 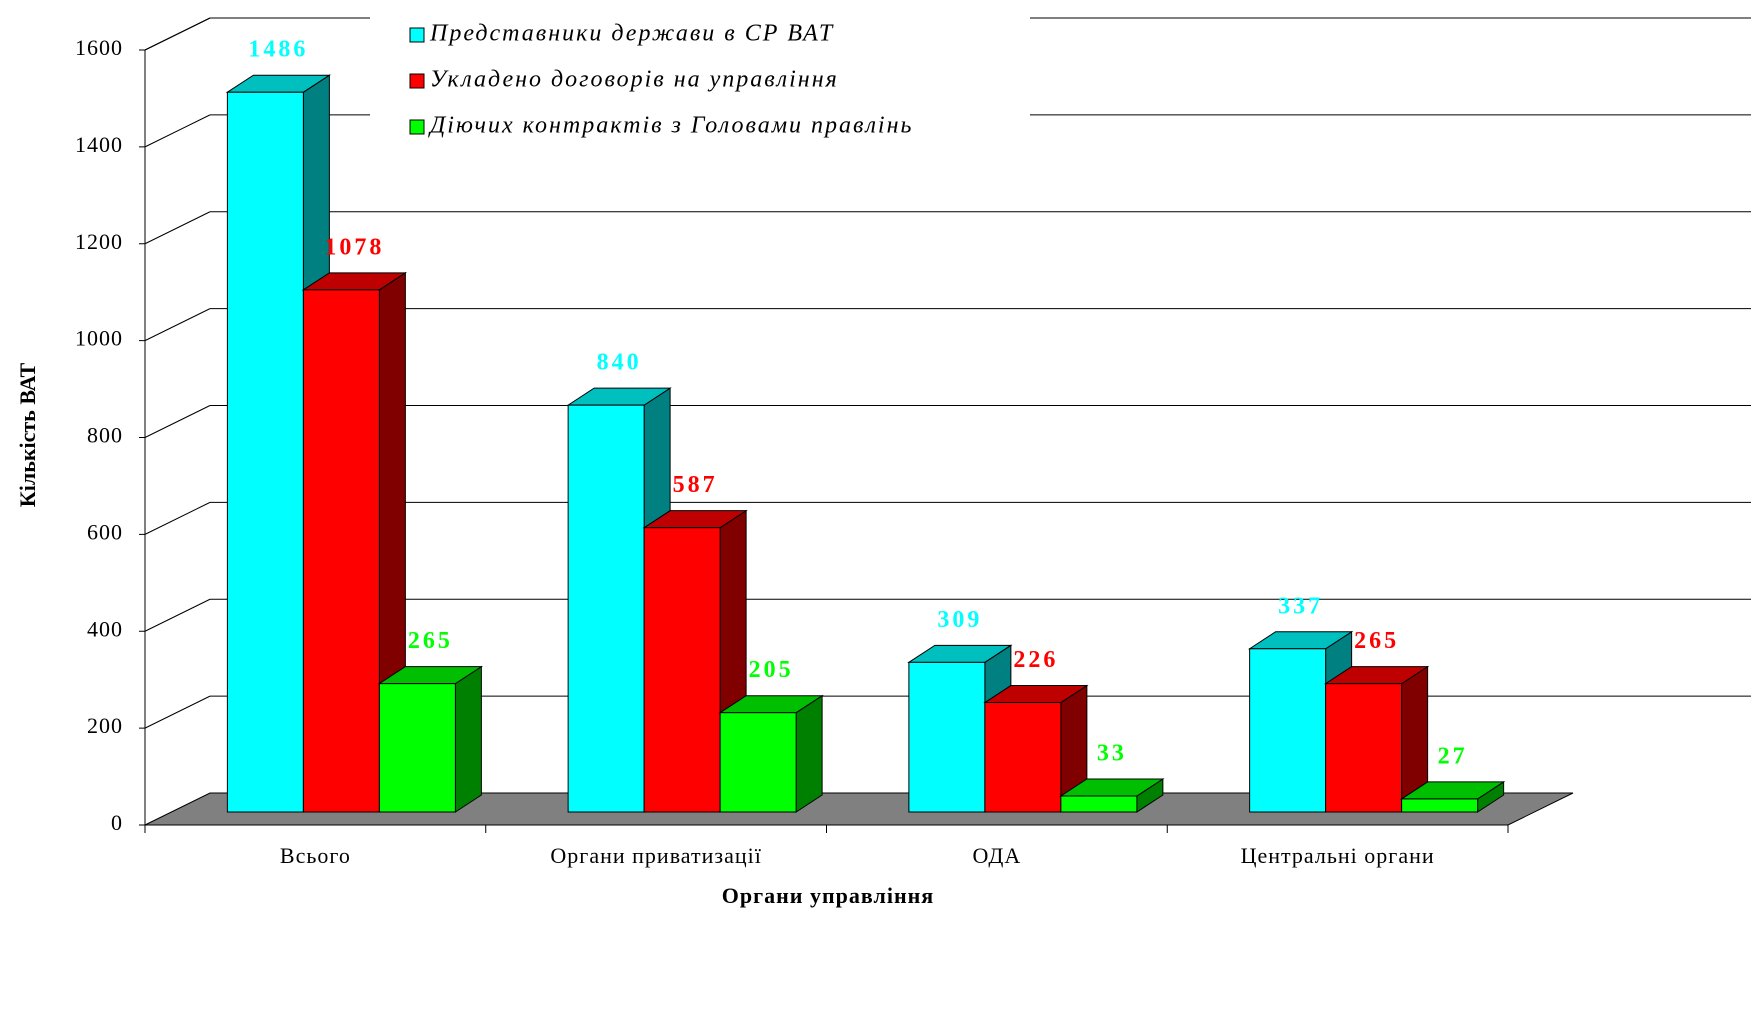 What do you see at coordinates (105, 725) in the screenshot?
I see `y-tick-label: 200` at bounding box center [105, 725].